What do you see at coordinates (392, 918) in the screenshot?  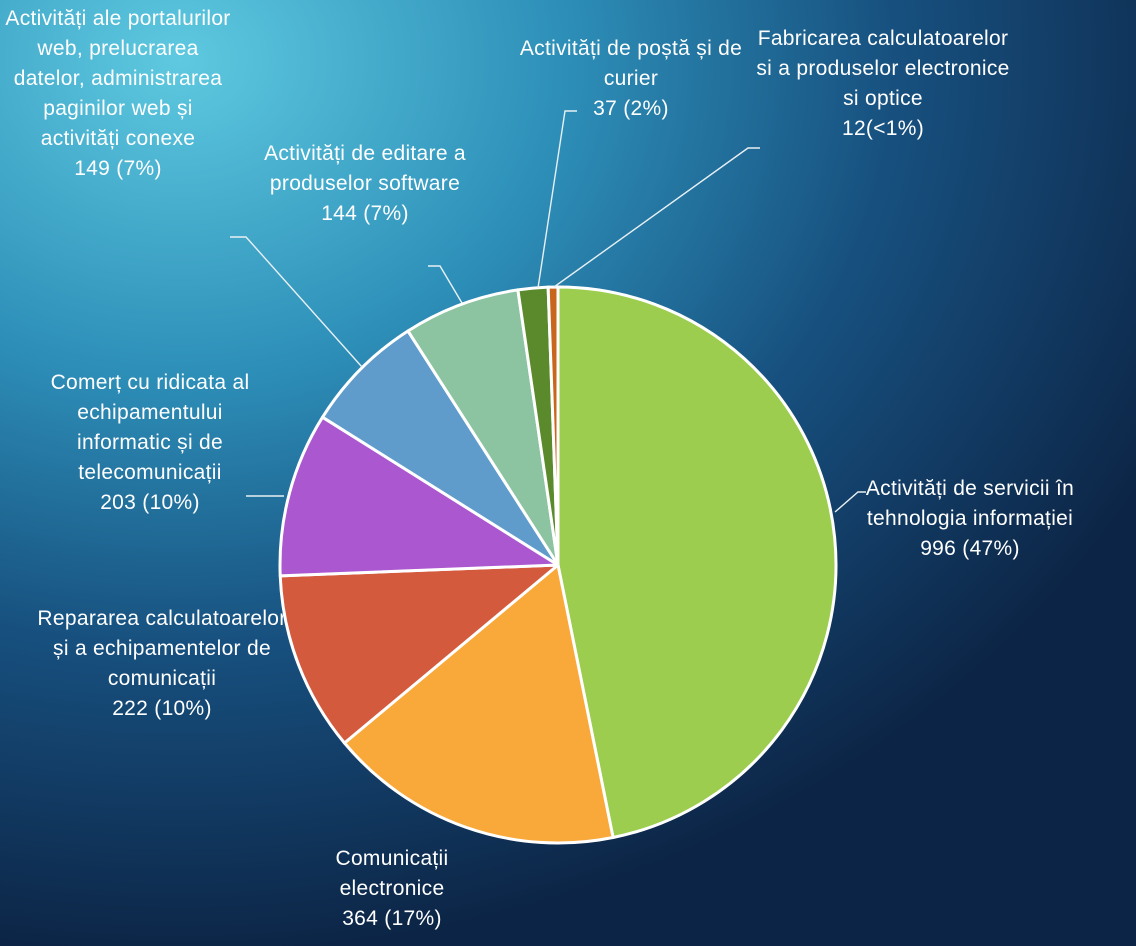 I see `value-label: 364 (17%)` at bounding box center [392, 918].